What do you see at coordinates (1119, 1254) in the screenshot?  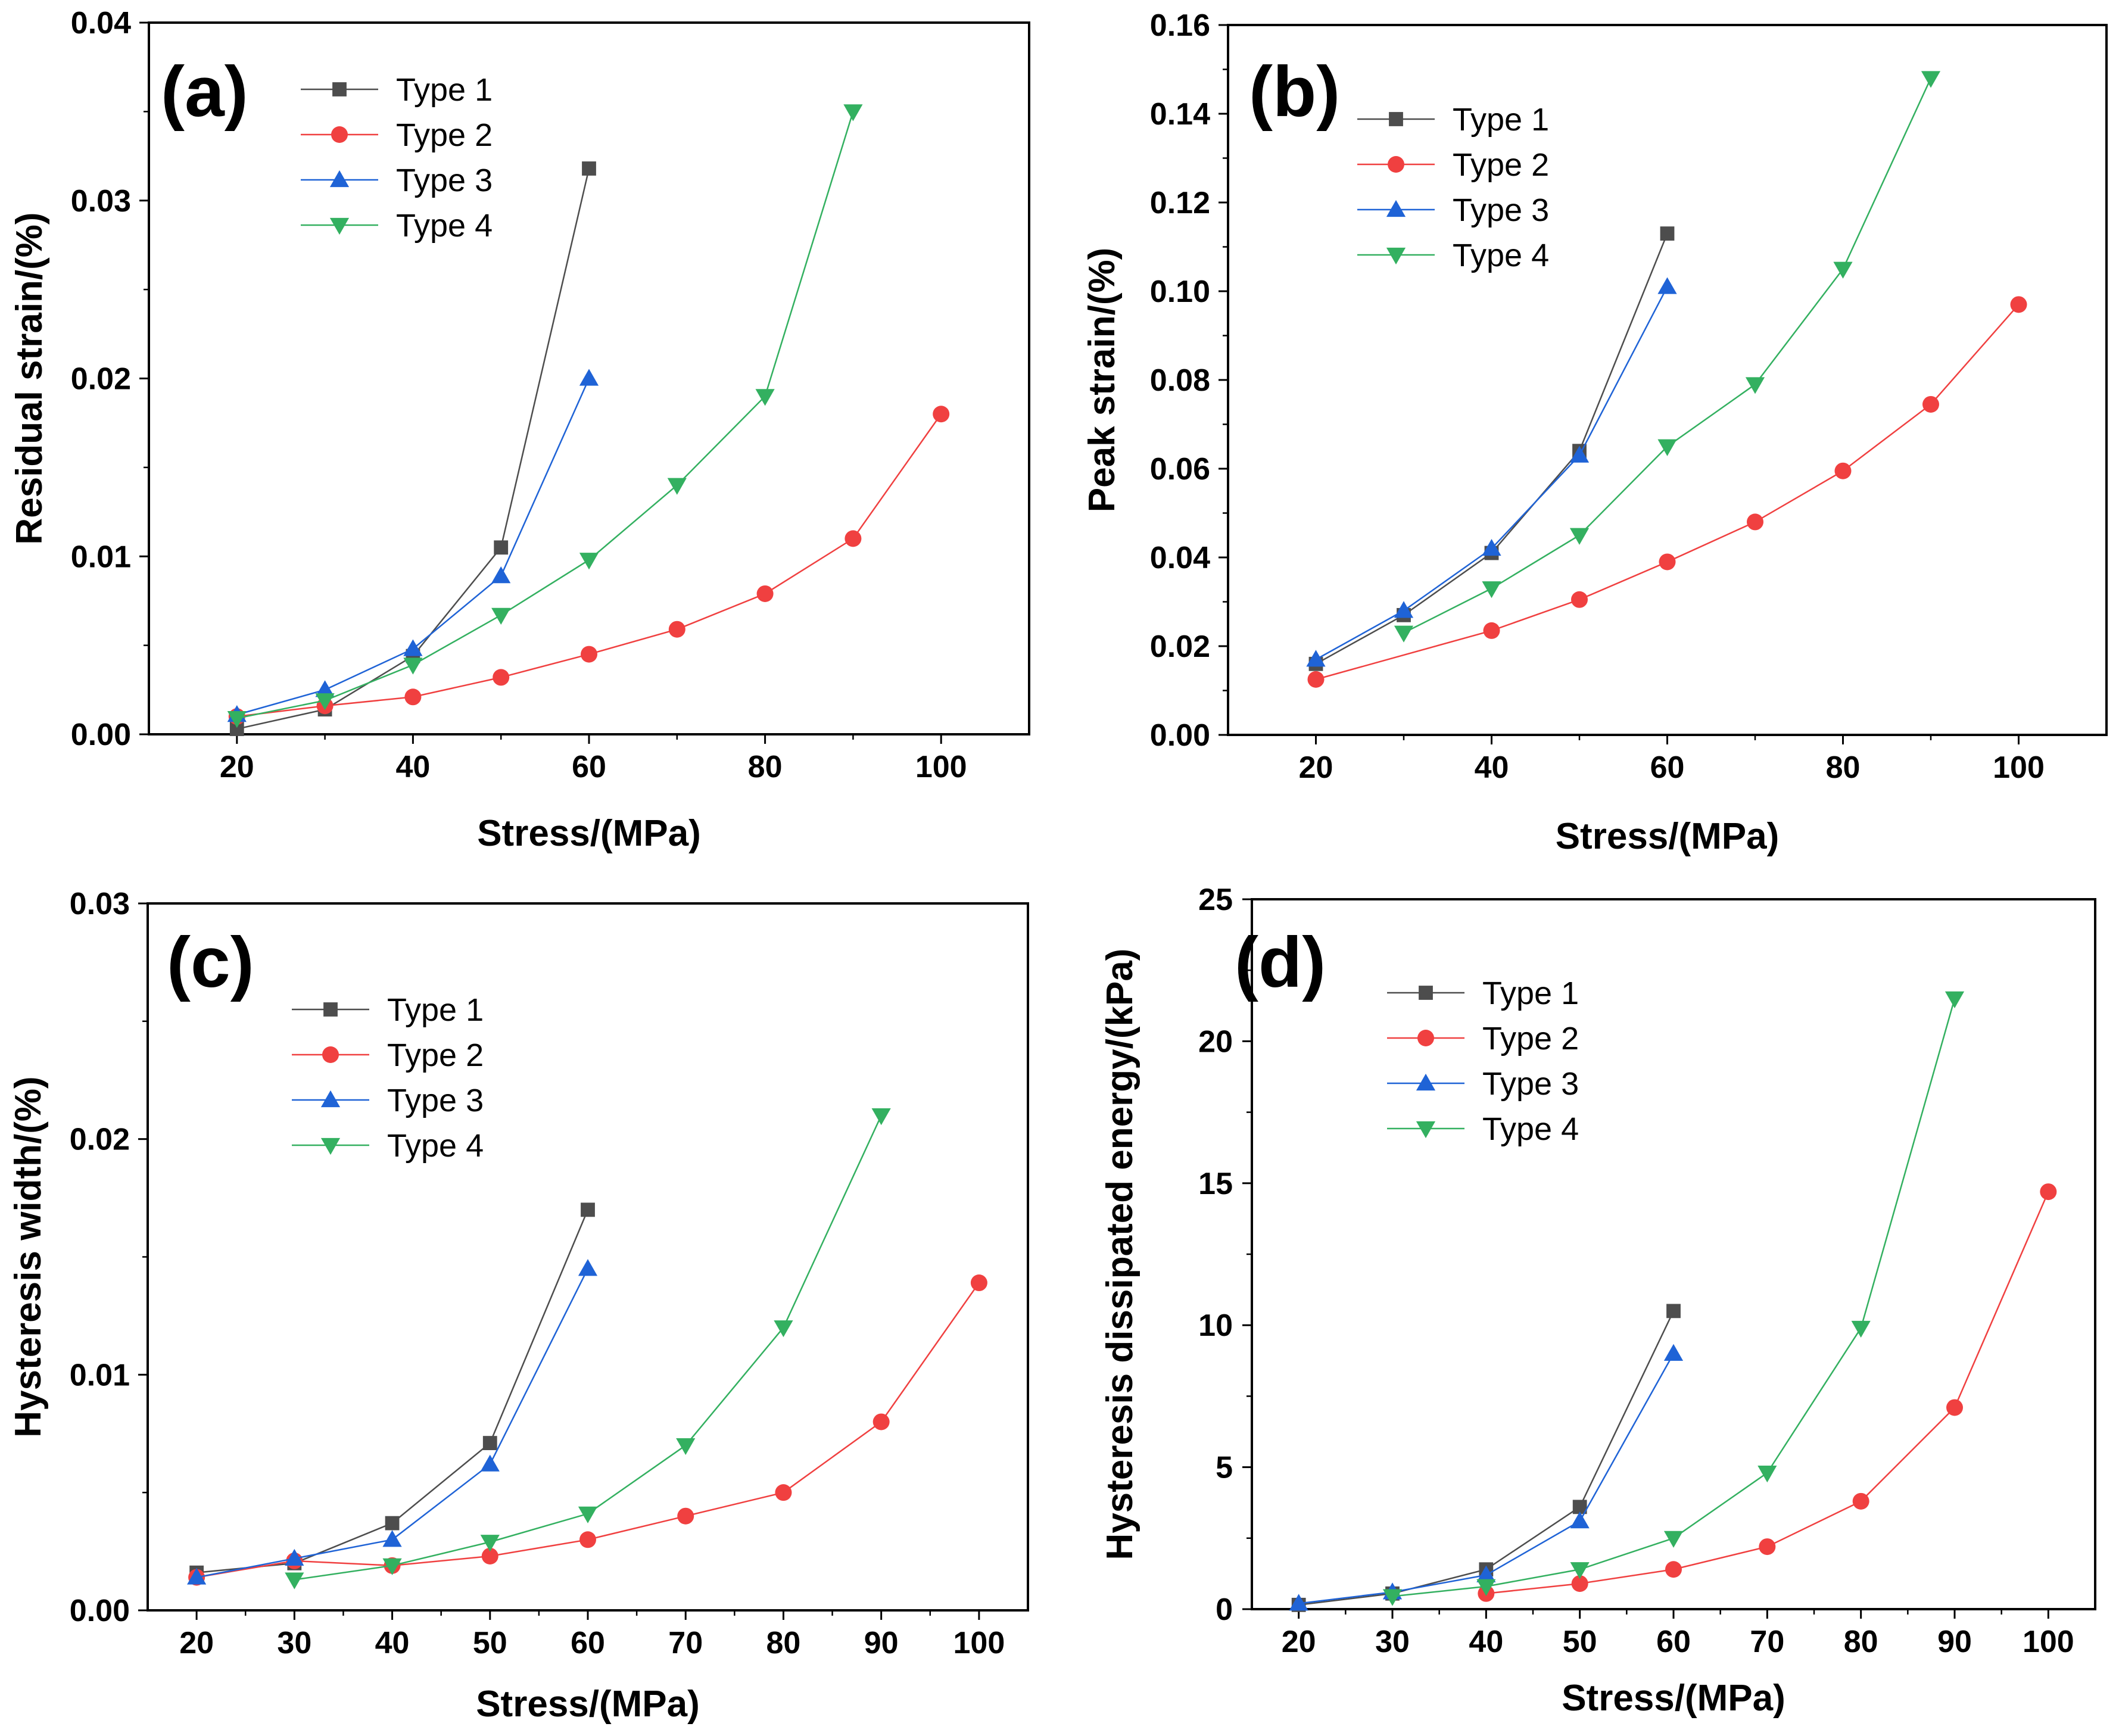 I see `y-axis-title: Hysteresis dissipated energy/(kPa)` at bounding box center [1119, 1254].